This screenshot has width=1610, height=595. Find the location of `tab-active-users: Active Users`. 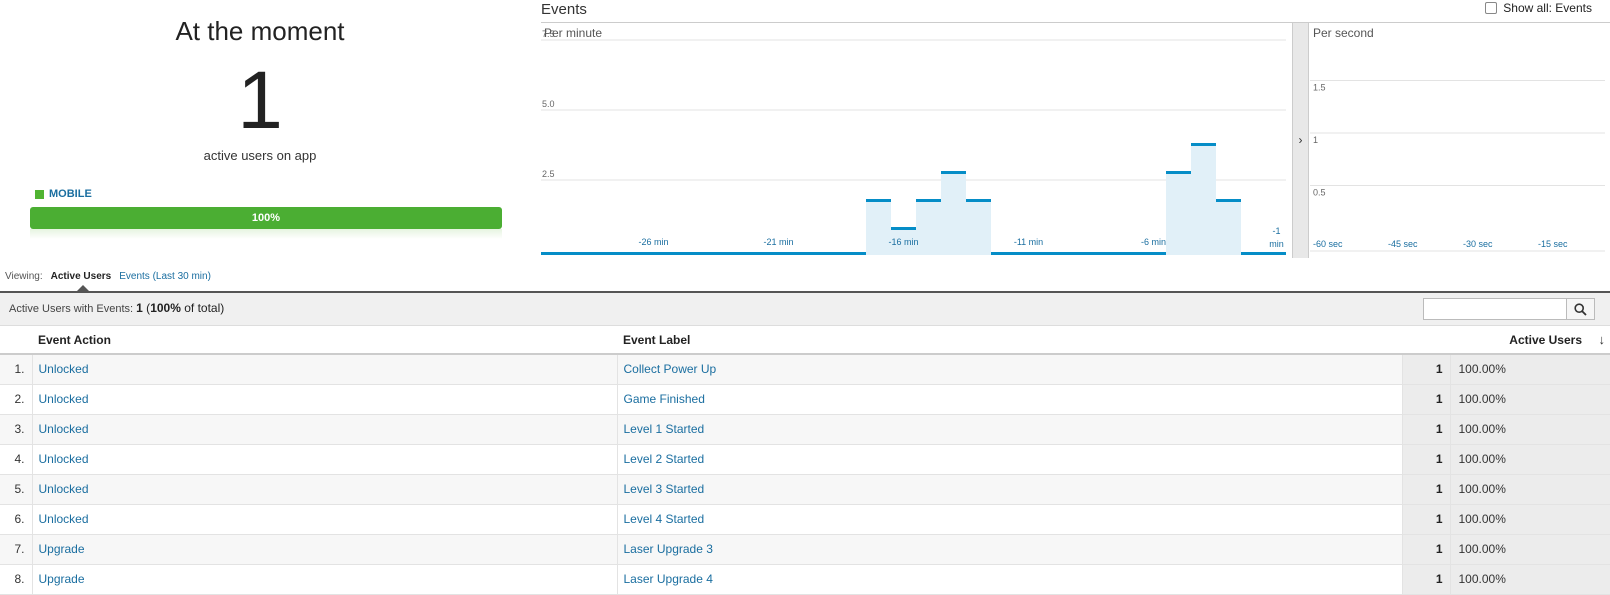

tab-active-users: Active Users is located at coordinates (81, 281).